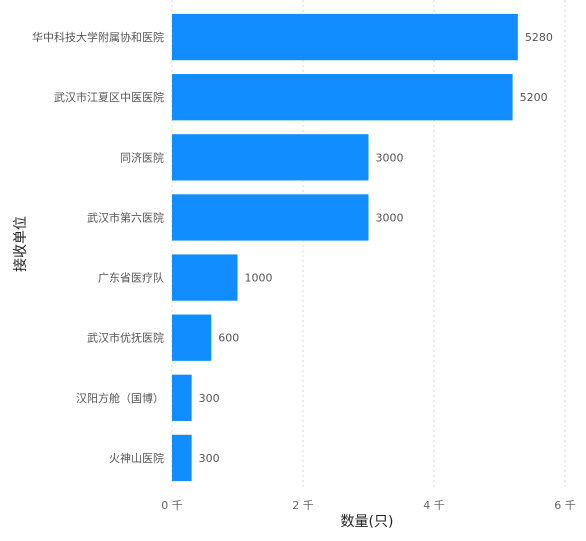  What do you see at coordinates (534, 97) in the screenshot?
I see `data-label: 5200` at bounding box center [534, 97].